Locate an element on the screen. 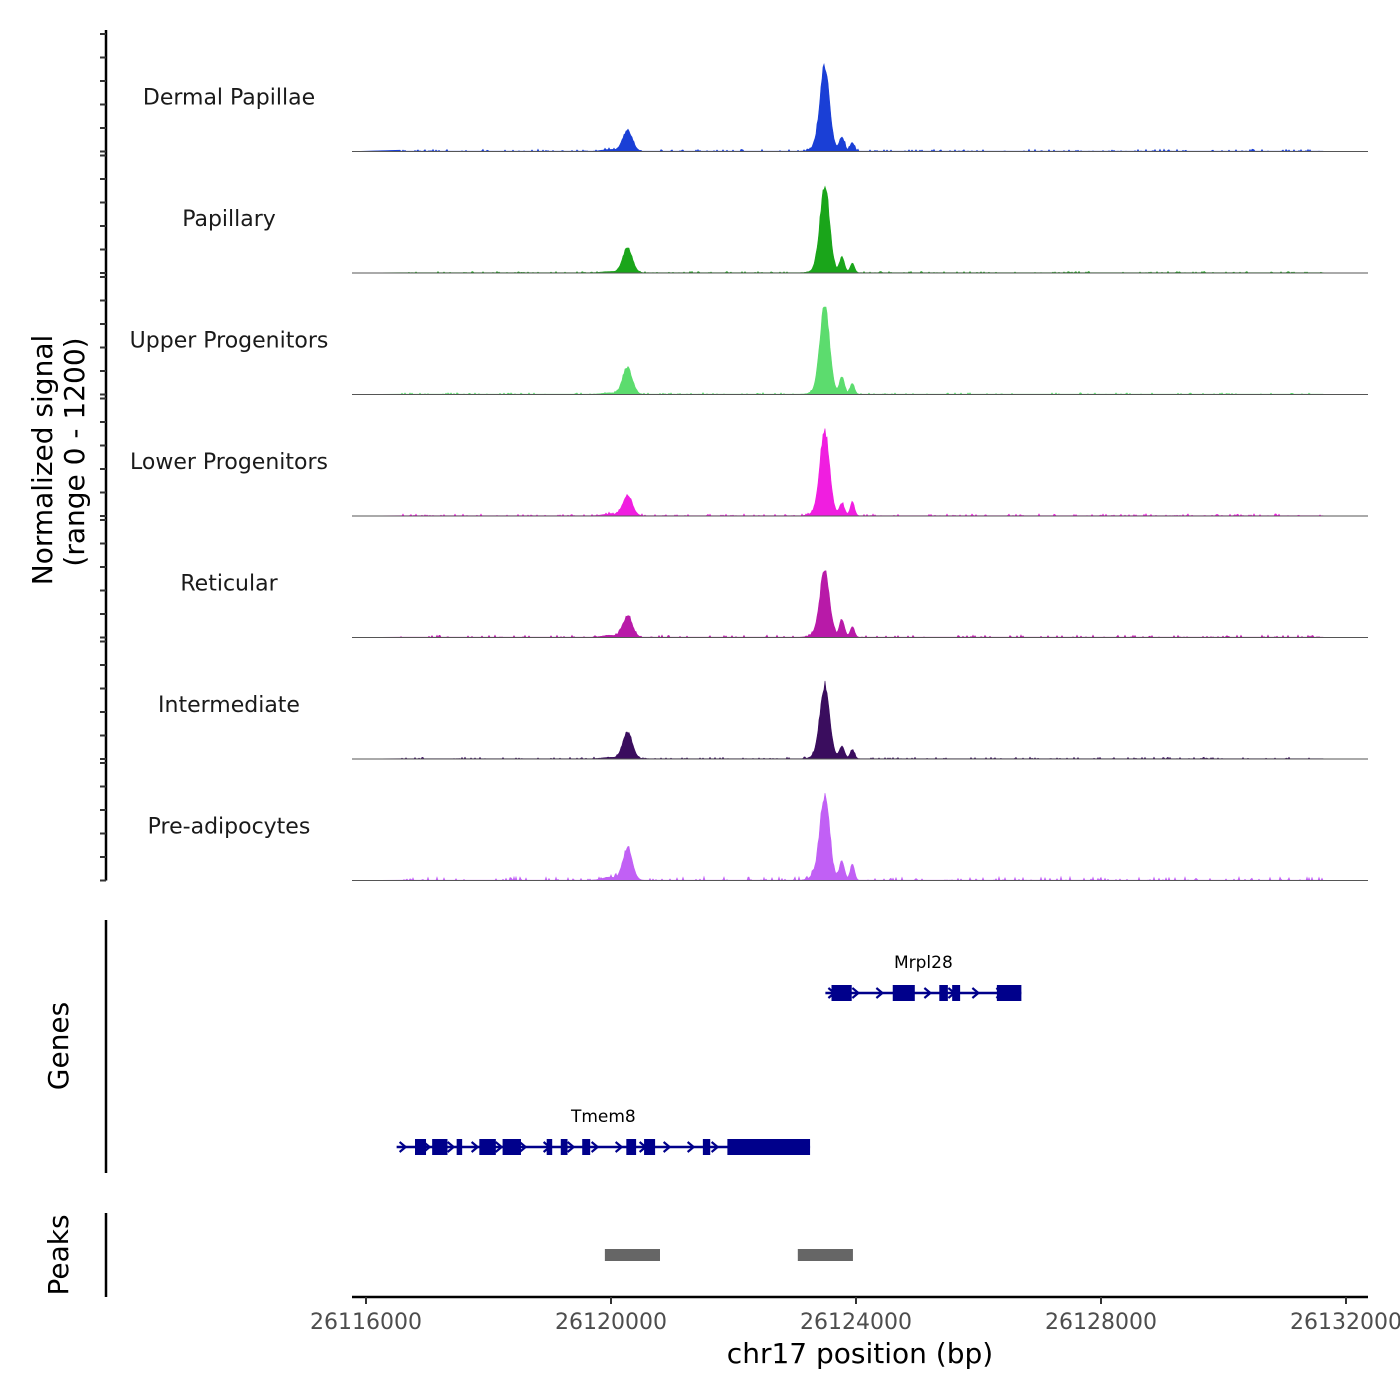 This screenshot has height=1400, width=1400. x-tick-label: 26128000 is located at coordinates (1101, 1322).